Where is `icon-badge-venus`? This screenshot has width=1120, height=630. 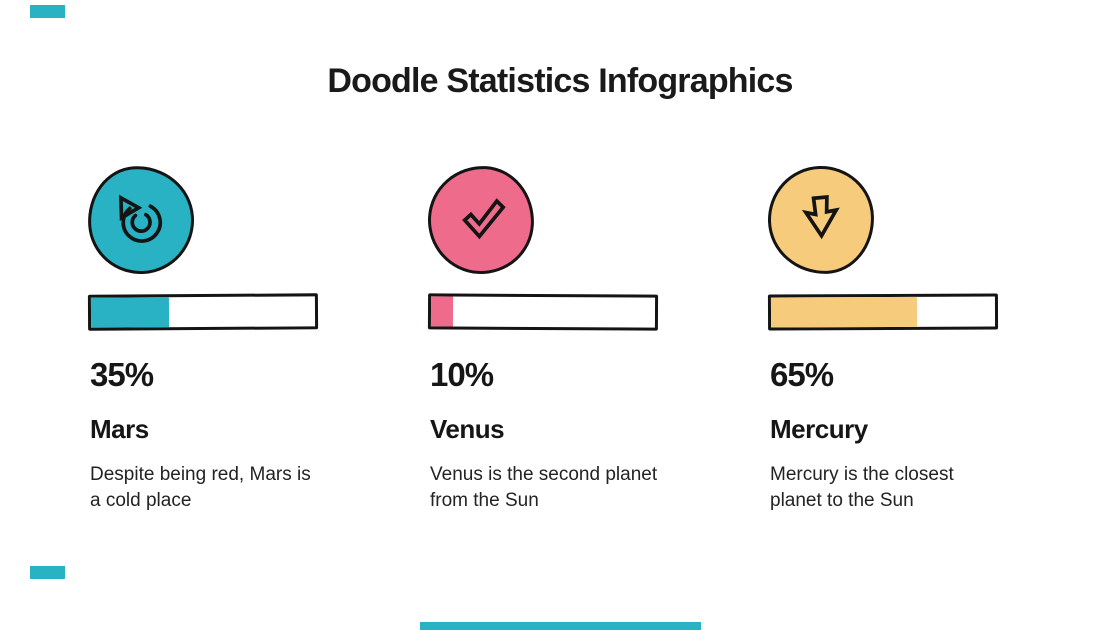 icon-badge-venus is located at coordinates (481, 220).